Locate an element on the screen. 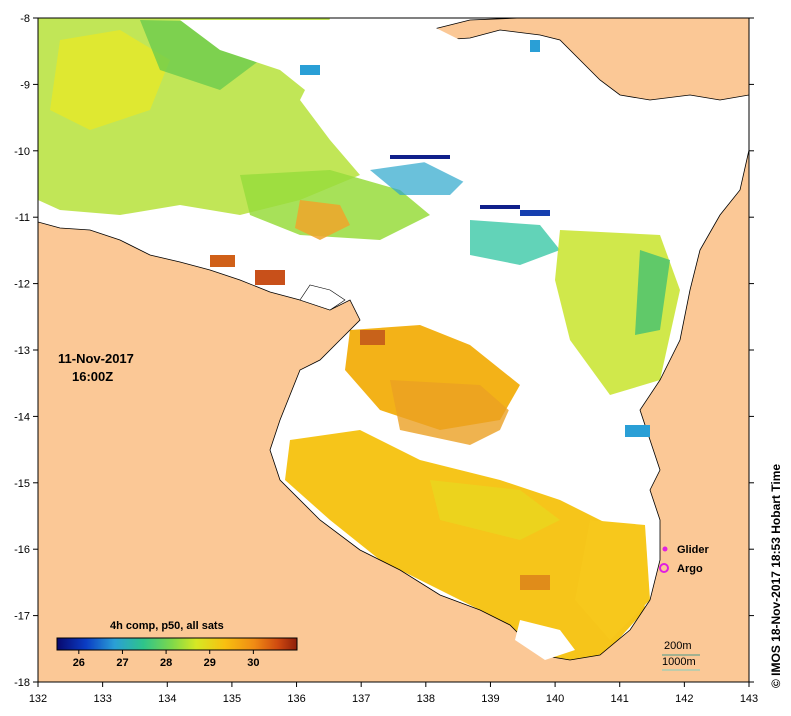 The height and width of the screenshot is (716, 791). y-tick-label: -12 is located at coordinates (22, 285).